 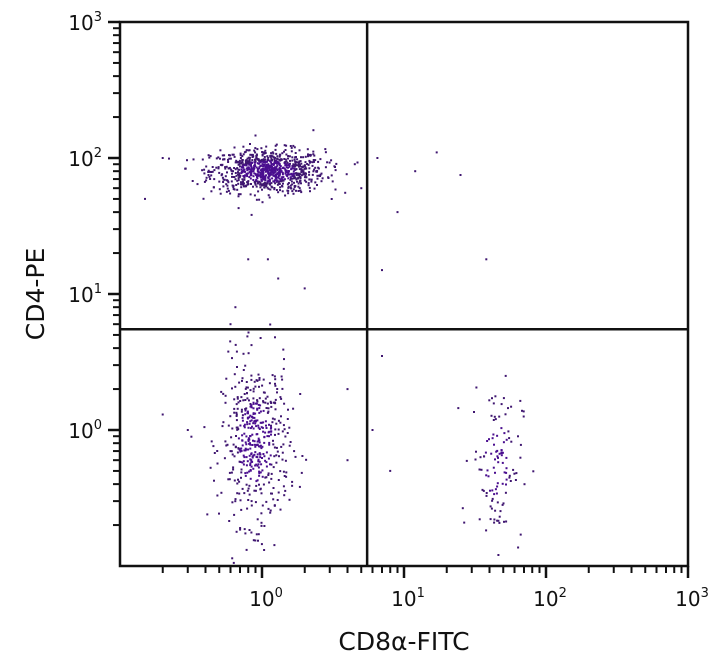 I want to click on y-tick-label: 100, so click(x=85, y=430).